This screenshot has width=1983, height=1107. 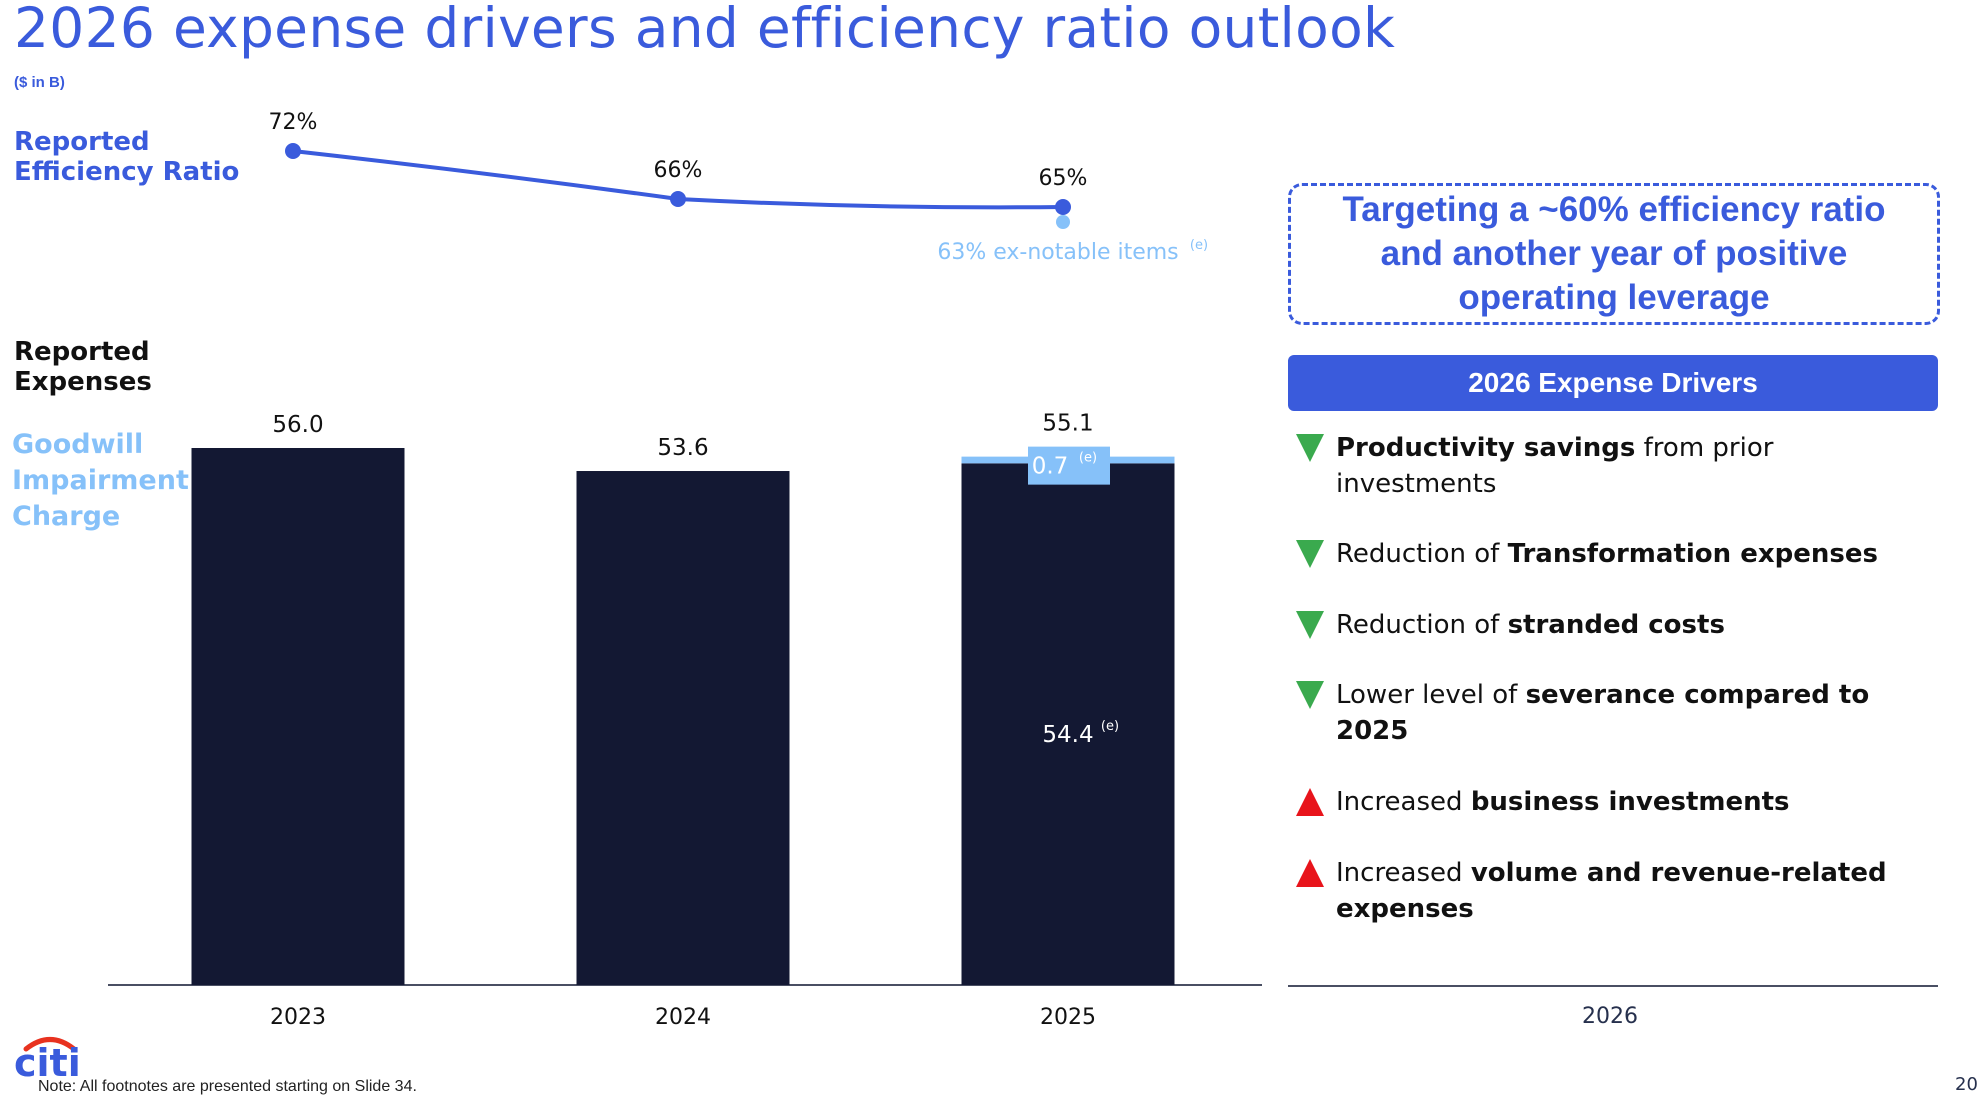 What do you see at coordinates (1110, 726) in the screenshot?
I see `expenses-inner-sup-2025: (e)` at bounding box center [1110, 726].